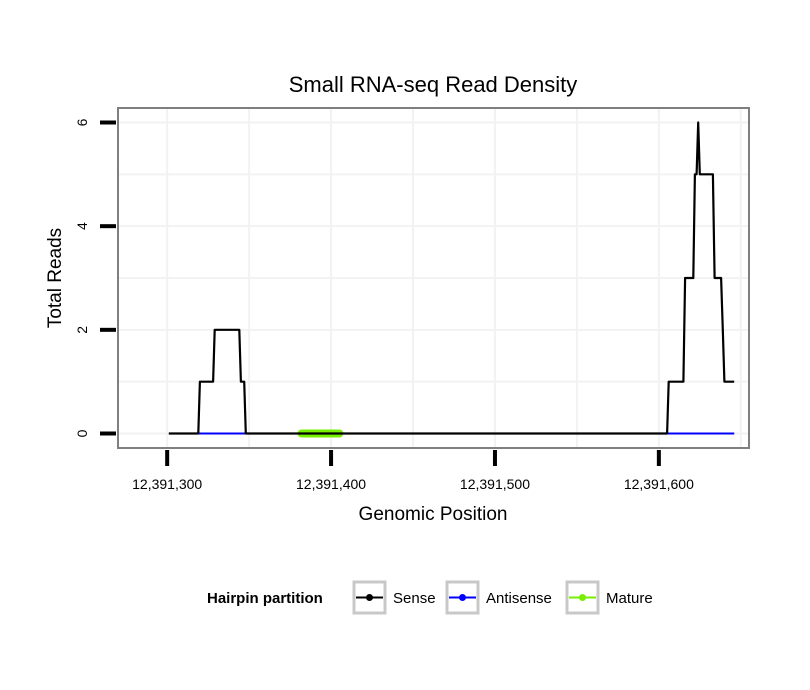 This screenshot has height=690, width=810. I want to click on y-axis-title: Total Reads, so click(55, 278).